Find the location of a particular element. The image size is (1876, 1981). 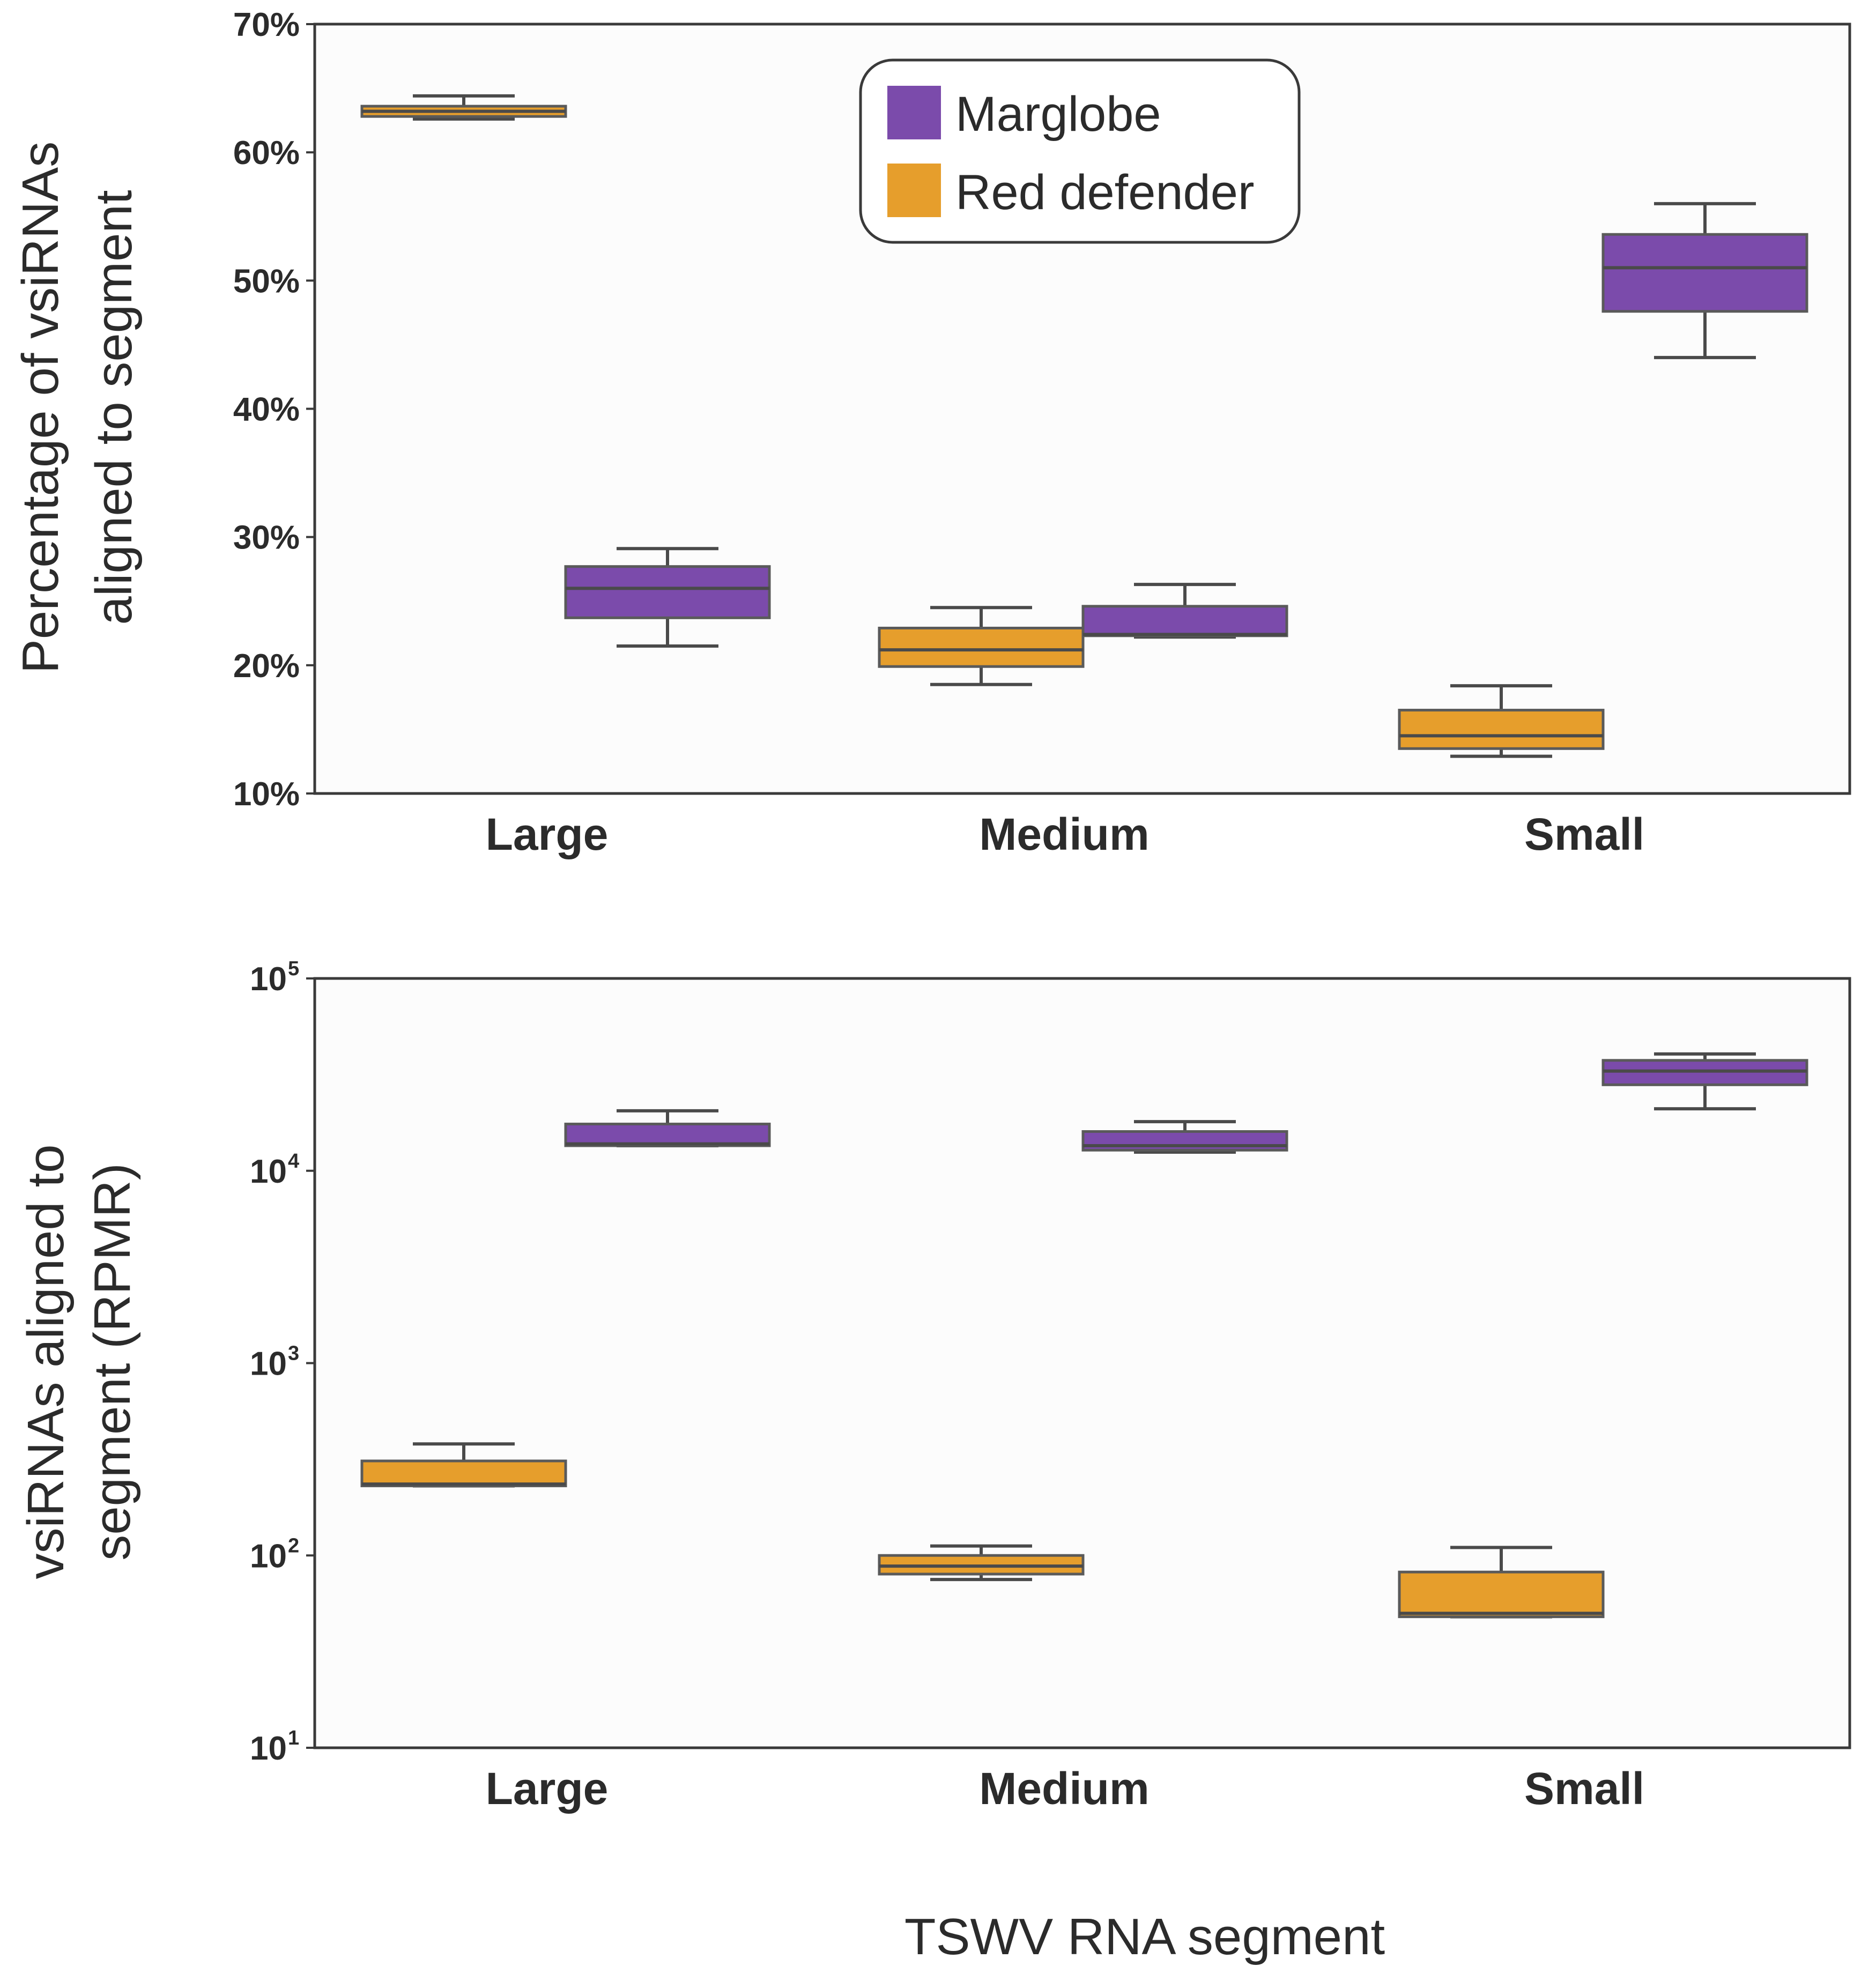

percentage-box-red-defender-small-iqr is located at coordinates (1502, 729).